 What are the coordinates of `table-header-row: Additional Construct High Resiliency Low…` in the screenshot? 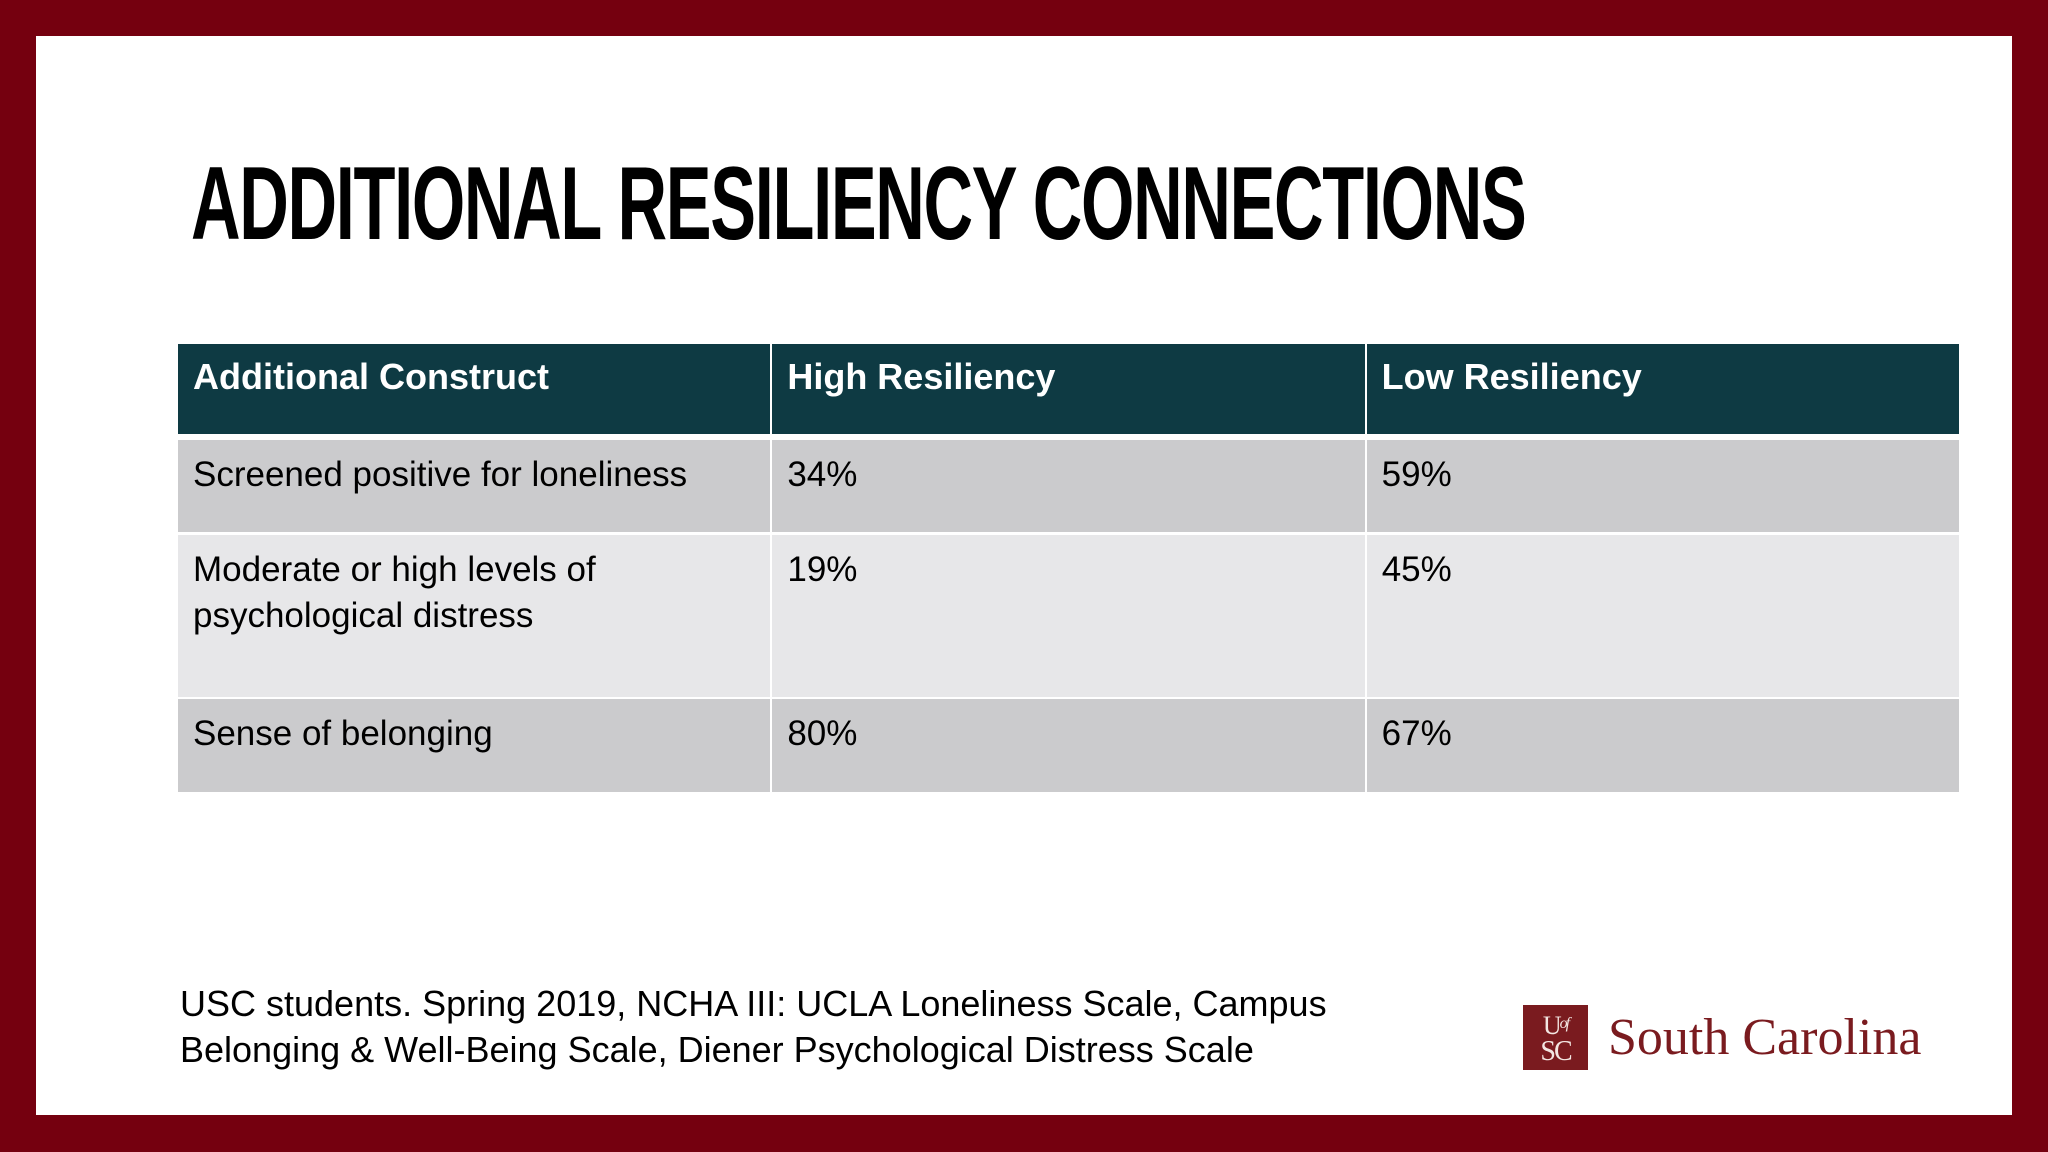 It's located at (1068, 389).